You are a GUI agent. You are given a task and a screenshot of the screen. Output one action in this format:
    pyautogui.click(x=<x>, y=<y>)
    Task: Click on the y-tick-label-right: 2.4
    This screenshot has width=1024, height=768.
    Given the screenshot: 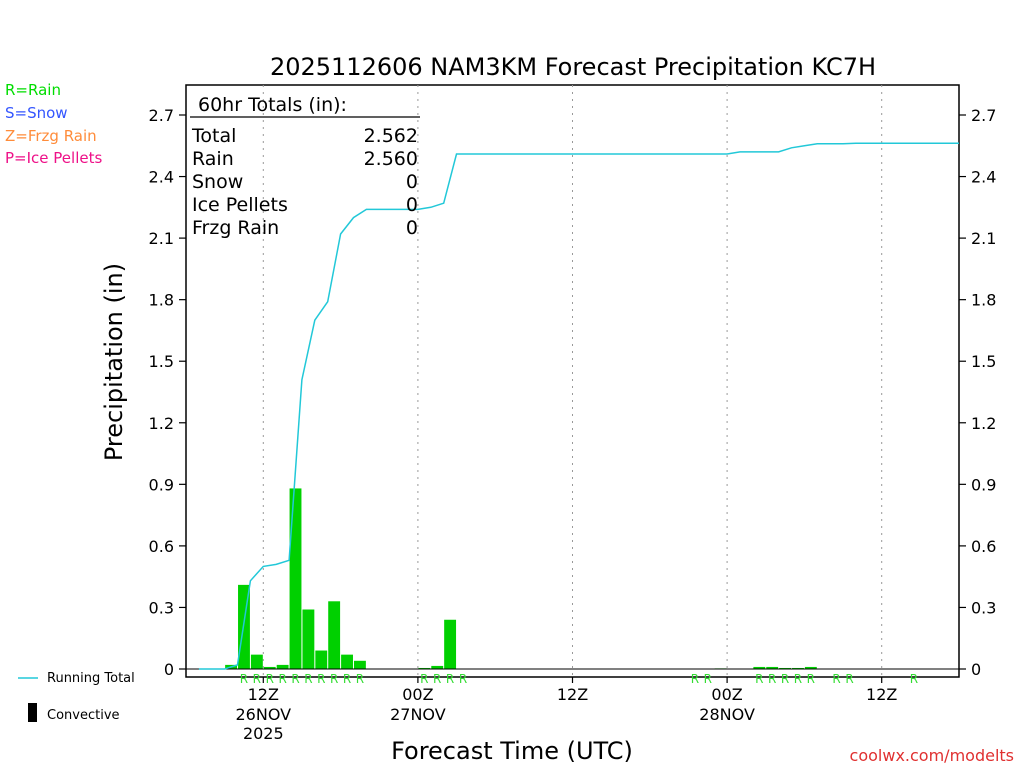 What is the action you would take?
    pyautogui.click(x=983, y=177)
    